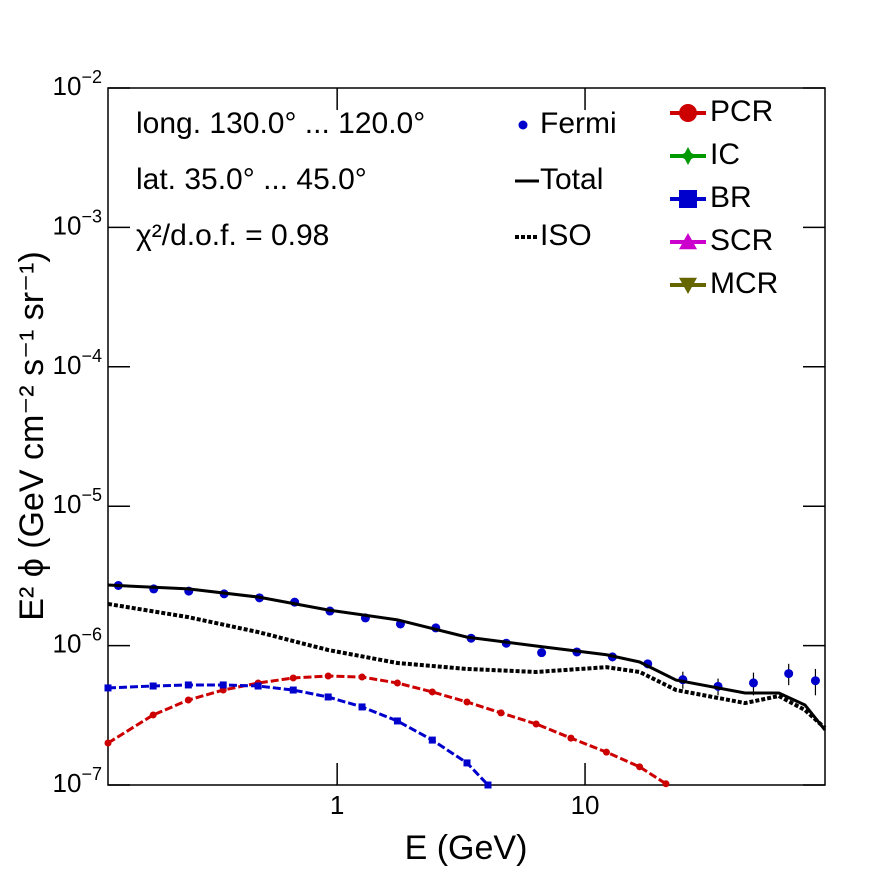 The height and width of the screenshot is (872, 896). I want to click on y-tick-label: 10⁻⁶, so click(77, 641).